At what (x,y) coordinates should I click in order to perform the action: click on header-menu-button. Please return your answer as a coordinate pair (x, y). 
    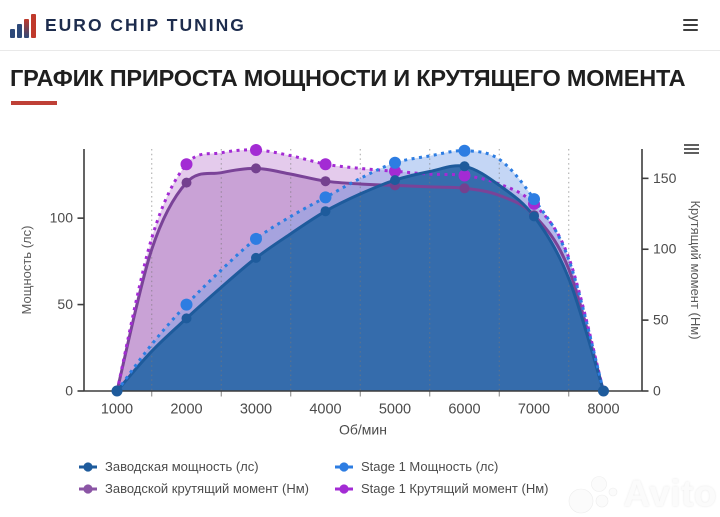
    Looking at the image, I should click on (690, 25).